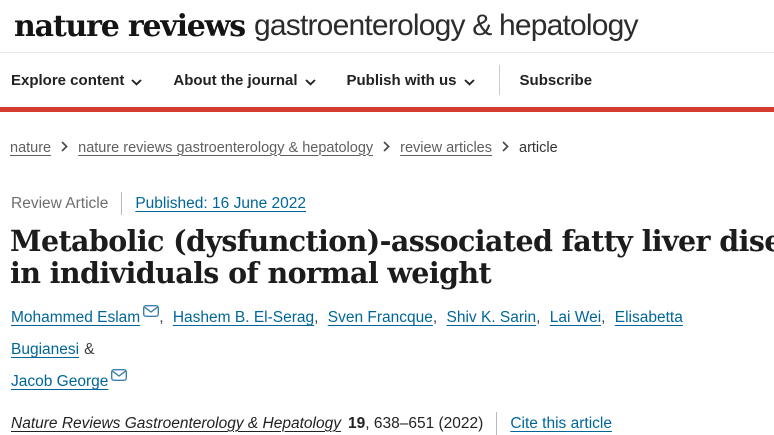 The image size is (774, 435). Describe the element at coordinates (561, 423) in the screenshot. I see `cite-this-article-link: Cite this article` at that location.